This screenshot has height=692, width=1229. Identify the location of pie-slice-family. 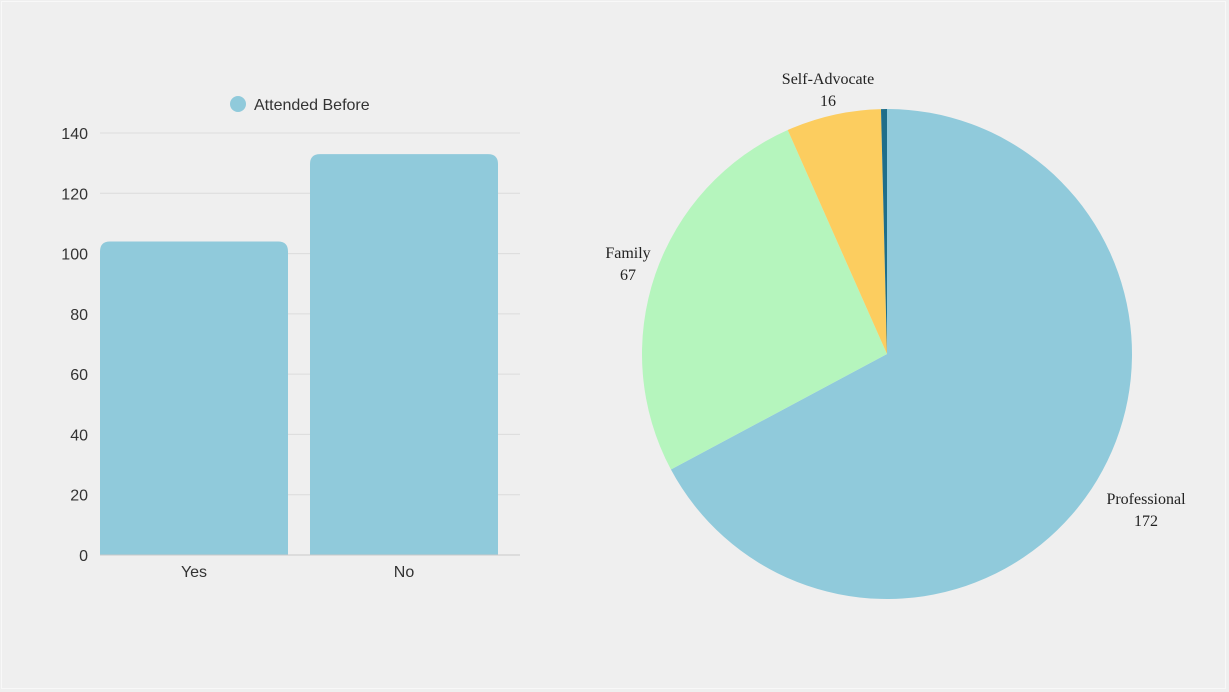
(764, 300).